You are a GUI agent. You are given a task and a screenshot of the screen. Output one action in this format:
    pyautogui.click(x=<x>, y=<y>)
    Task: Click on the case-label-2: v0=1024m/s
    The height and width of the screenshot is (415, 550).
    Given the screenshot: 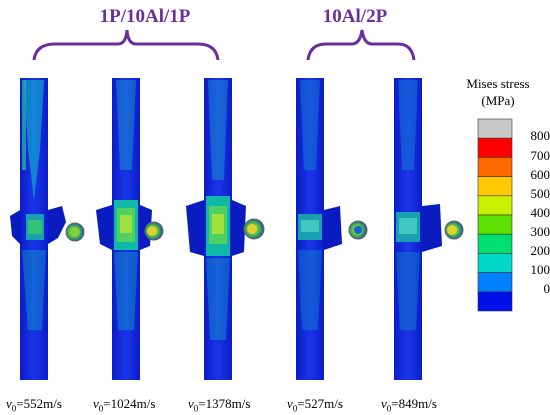 What is the action you would take?
    pyautogui.click(x=124, y=405)
    